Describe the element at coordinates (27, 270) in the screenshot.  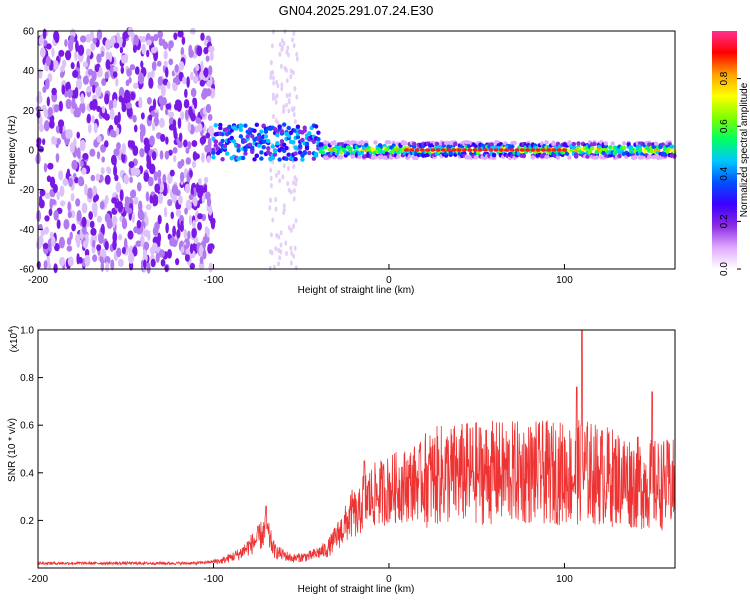
I see `spectrogram-y-tick-label: -60` at that location.